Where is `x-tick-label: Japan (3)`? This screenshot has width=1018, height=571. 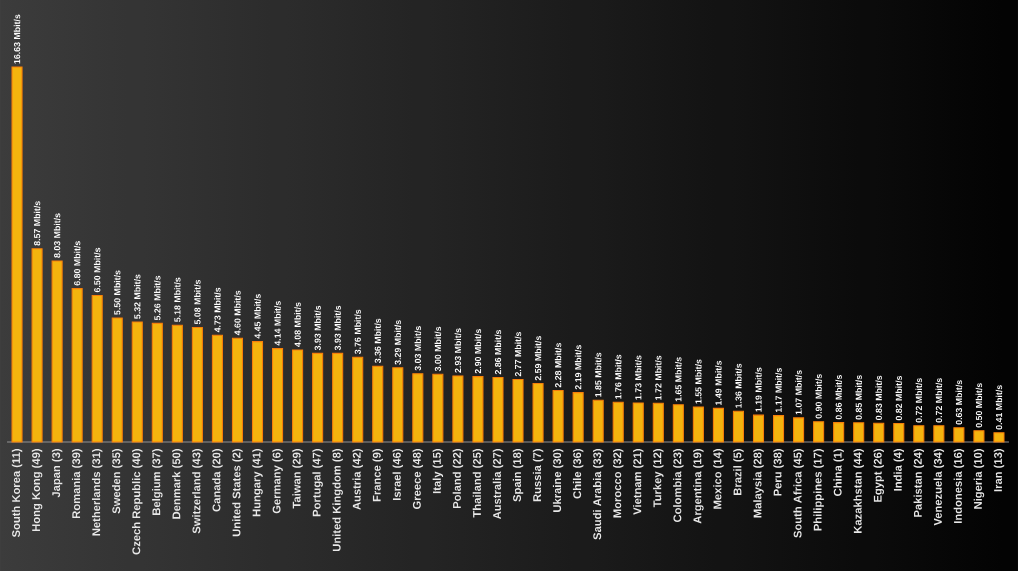 x-tick-label: Japan (3) is located at coordinates (57, 473).